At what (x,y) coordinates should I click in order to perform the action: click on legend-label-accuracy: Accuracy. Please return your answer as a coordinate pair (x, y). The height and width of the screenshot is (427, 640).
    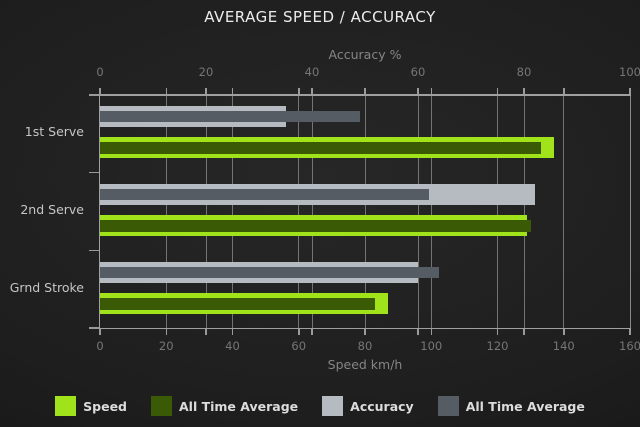
    Looking at the image, I should click on (382, 406).